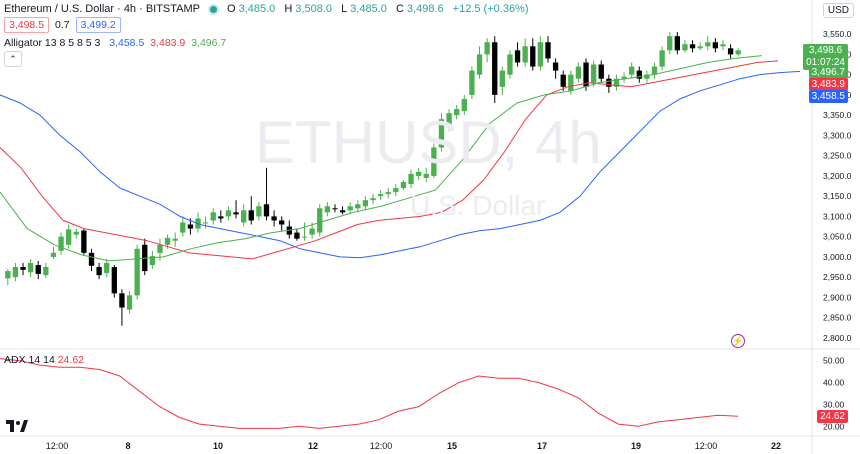 This screenshot has height=454, width=860. I want to click on adx-price-tag: 24.62, so click(832, 416).